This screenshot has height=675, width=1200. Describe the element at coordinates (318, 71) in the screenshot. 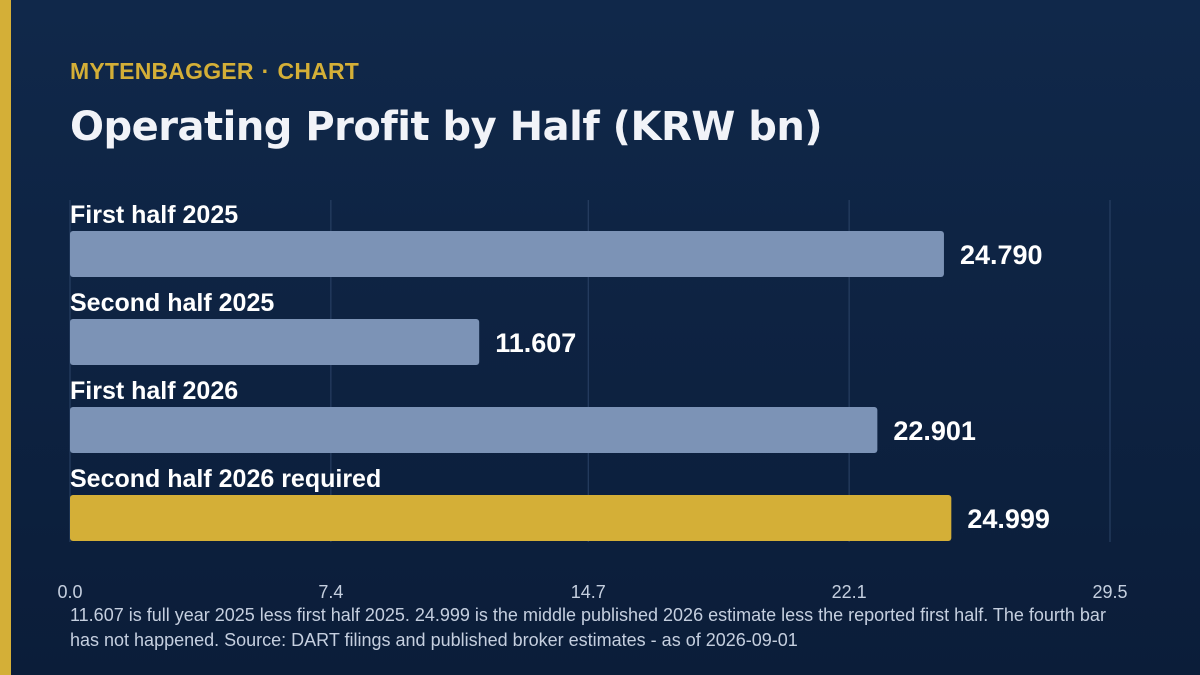

I see `section-label: CHART` at that location.